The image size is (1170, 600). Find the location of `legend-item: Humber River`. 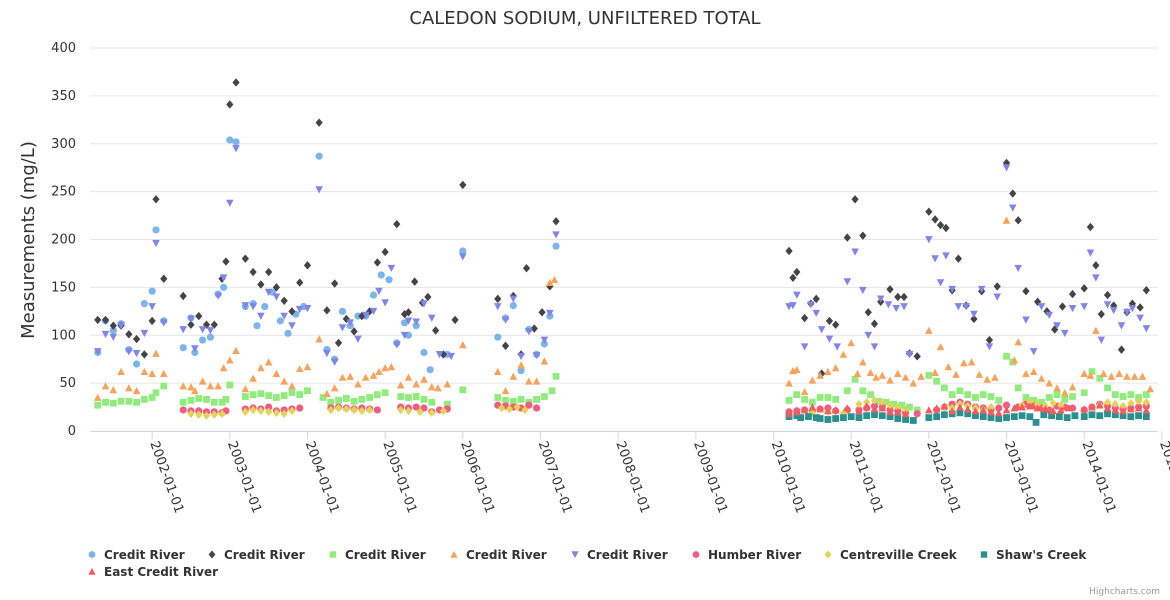

legend-item: Humber River is located at coordinates (747, 555).